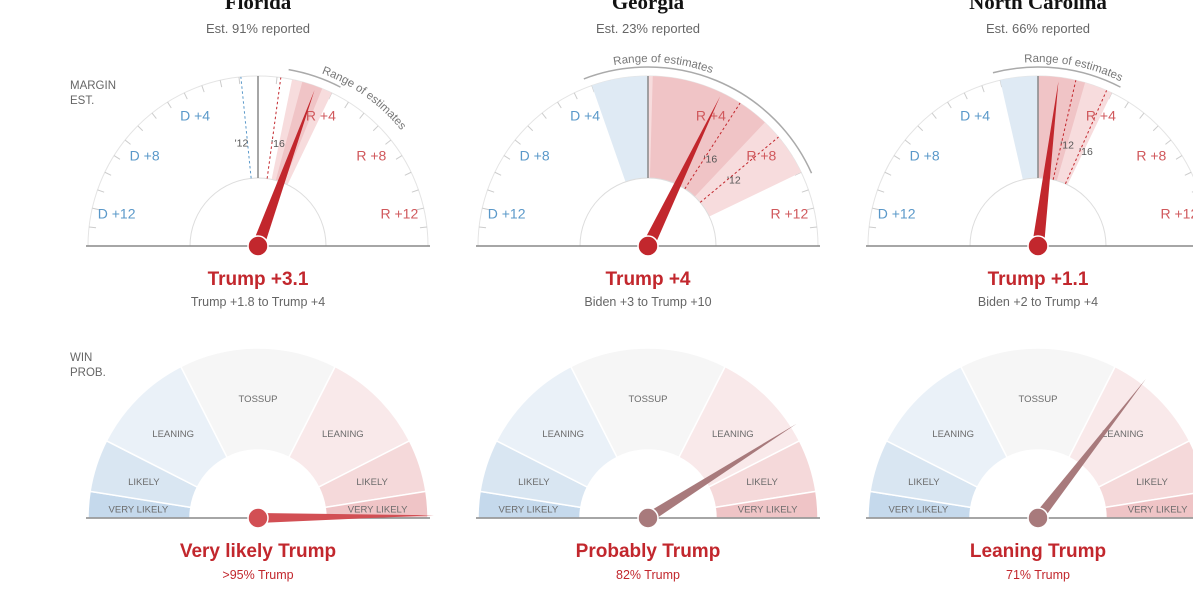 The image size is (1193, 600). Describe the element at coordinates (648, 7) in the screenshot. I see `state-title: Georgia` at that location.